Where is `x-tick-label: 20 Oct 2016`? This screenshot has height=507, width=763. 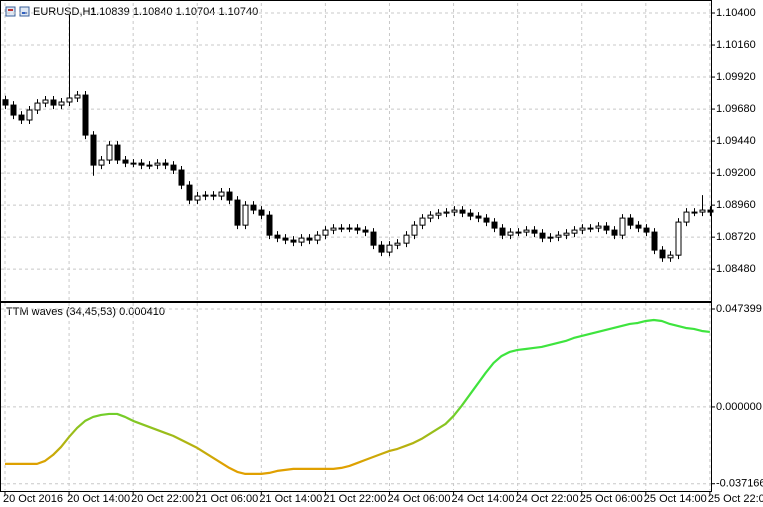 x-tick-label: 20 Oct 2016 is located at coordinates (33, 499).